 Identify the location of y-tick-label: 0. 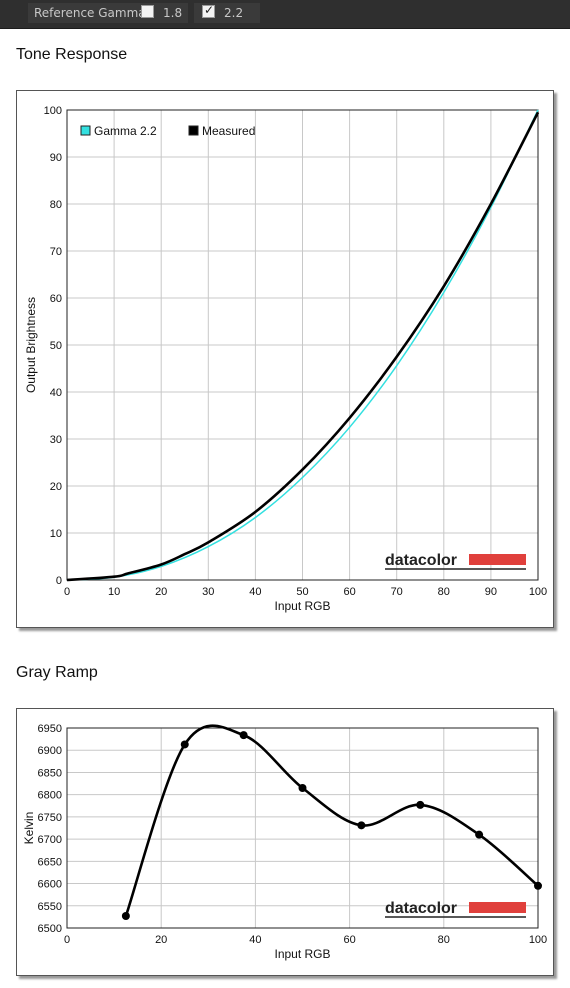
(59, 581).